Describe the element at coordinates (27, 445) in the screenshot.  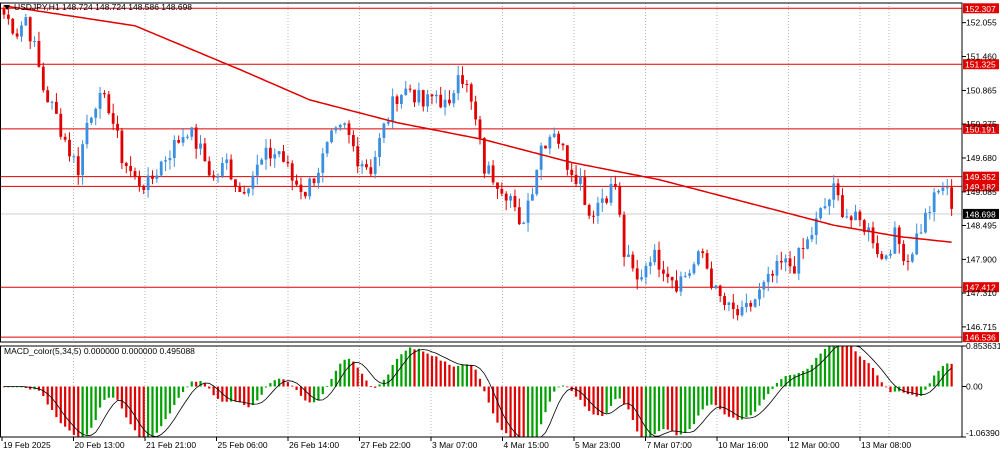
I see `x-tick-label: 19 Feb 2025` at that location.